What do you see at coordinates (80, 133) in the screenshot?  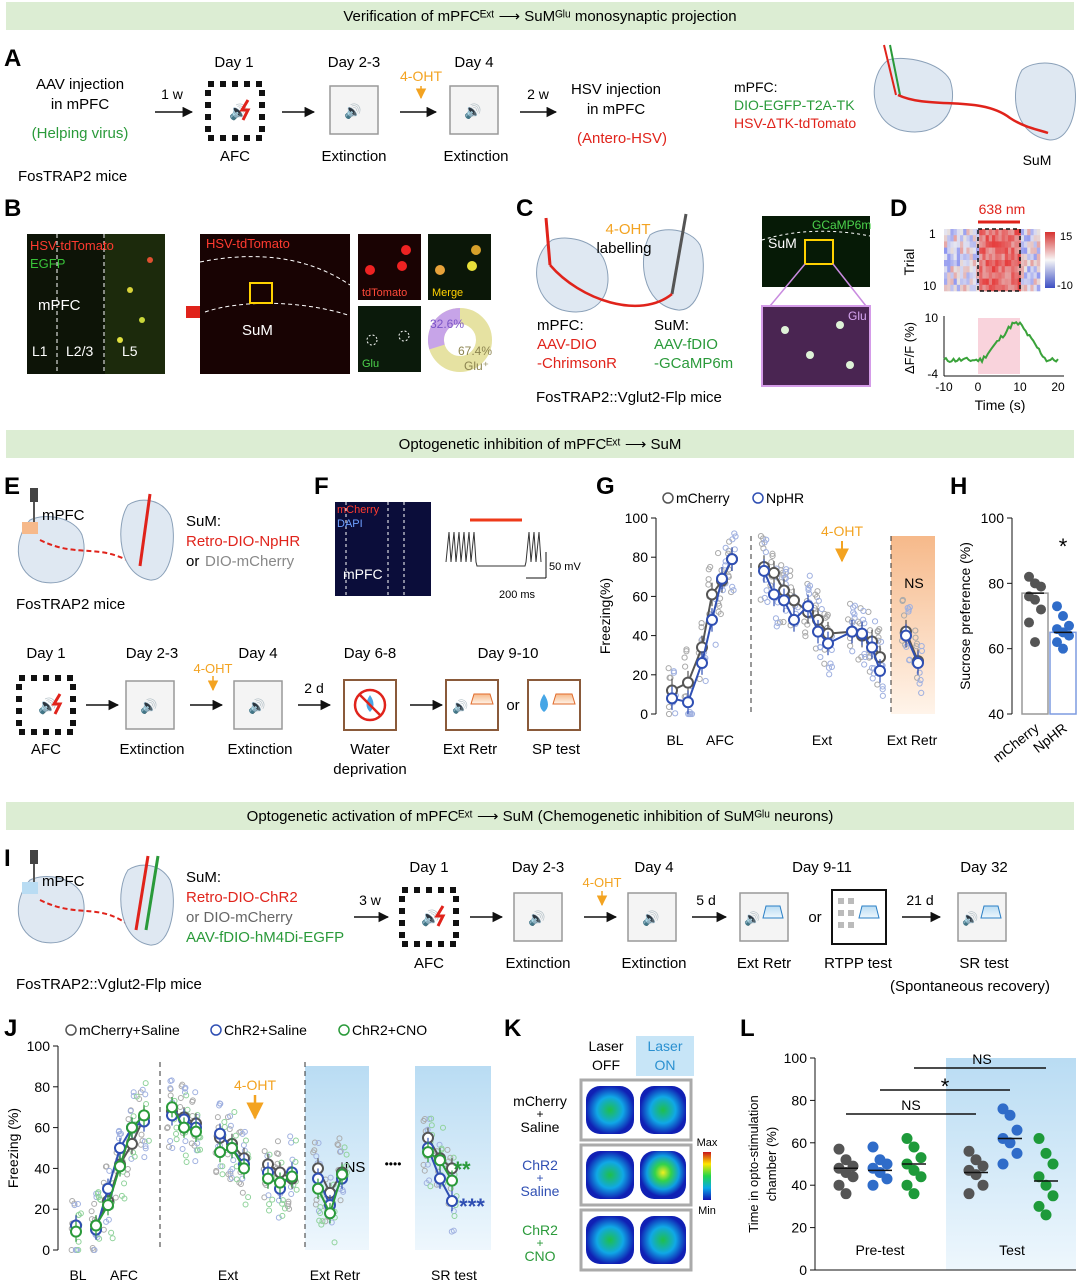 I see `helping-virus: (Helping virus)` at bounding box center [80, 133].